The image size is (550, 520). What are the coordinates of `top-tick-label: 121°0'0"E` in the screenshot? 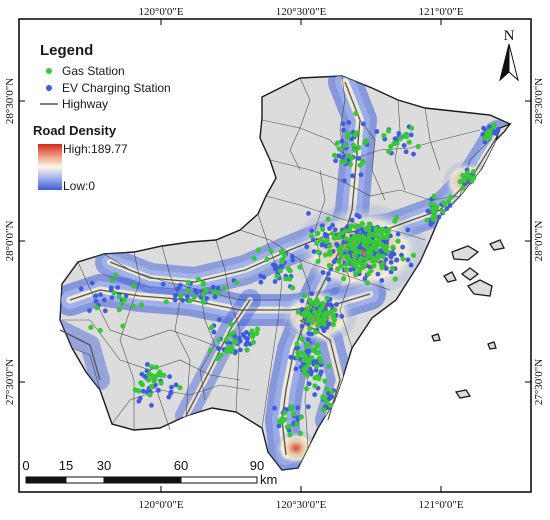 It's located at (440, 12).